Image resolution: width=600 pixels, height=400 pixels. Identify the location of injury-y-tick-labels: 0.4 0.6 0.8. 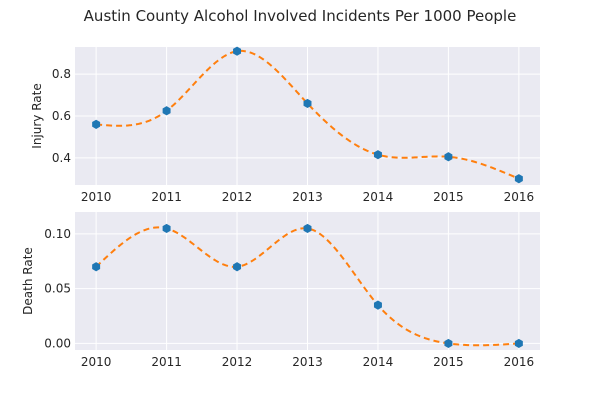
(61, 116).